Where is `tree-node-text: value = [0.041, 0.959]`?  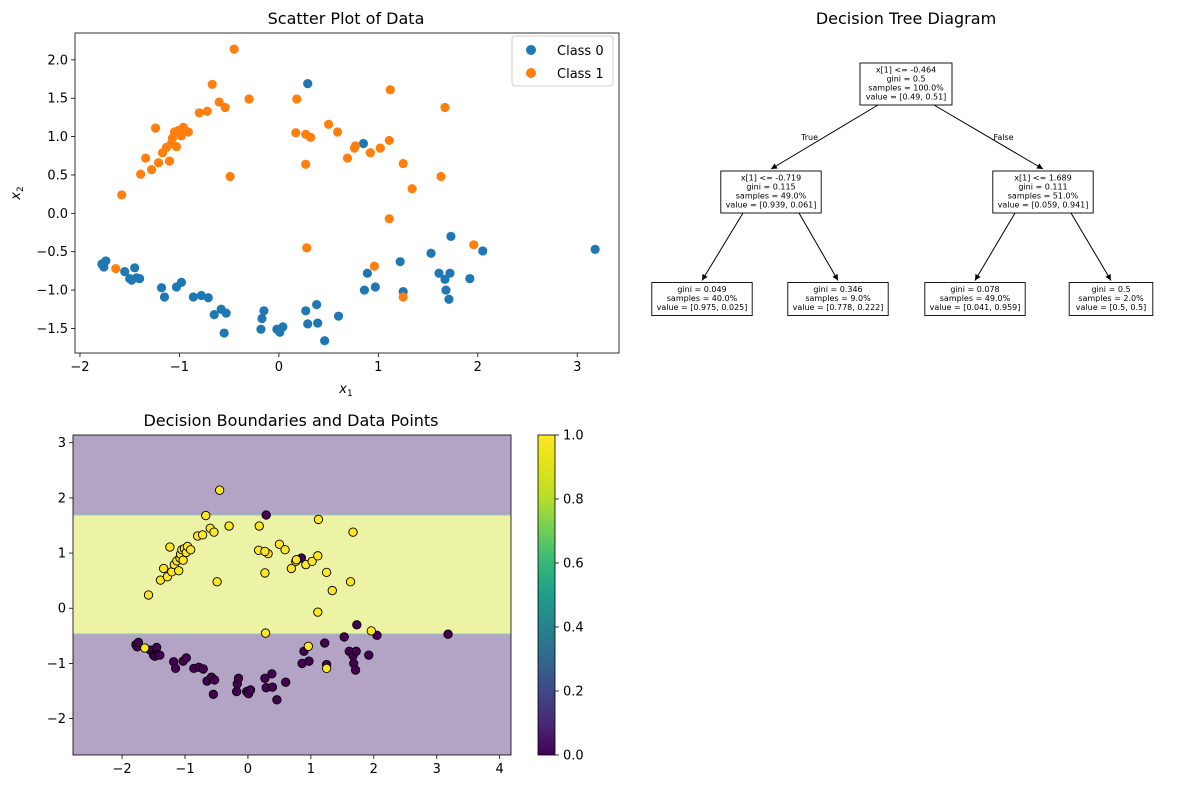 tree-node-text: value = [0.041, 0.959] is located at coordinates (975, 307).